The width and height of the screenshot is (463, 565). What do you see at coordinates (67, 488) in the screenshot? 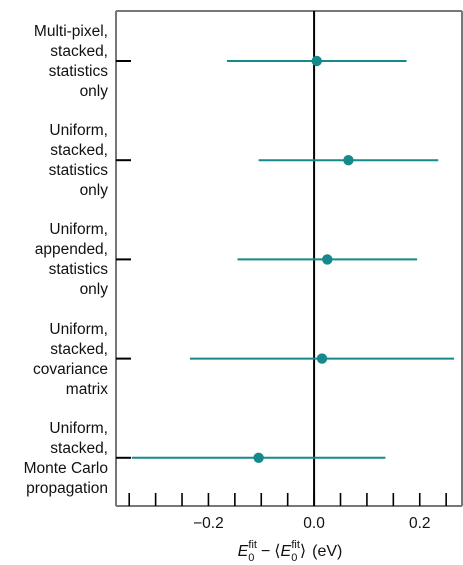
I see `category-label-line: propagation` at bounding box center [67, 488].